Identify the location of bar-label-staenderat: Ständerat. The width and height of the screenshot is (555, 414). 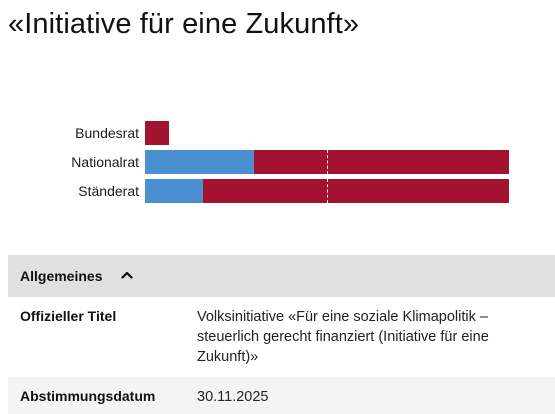
(108, 191).